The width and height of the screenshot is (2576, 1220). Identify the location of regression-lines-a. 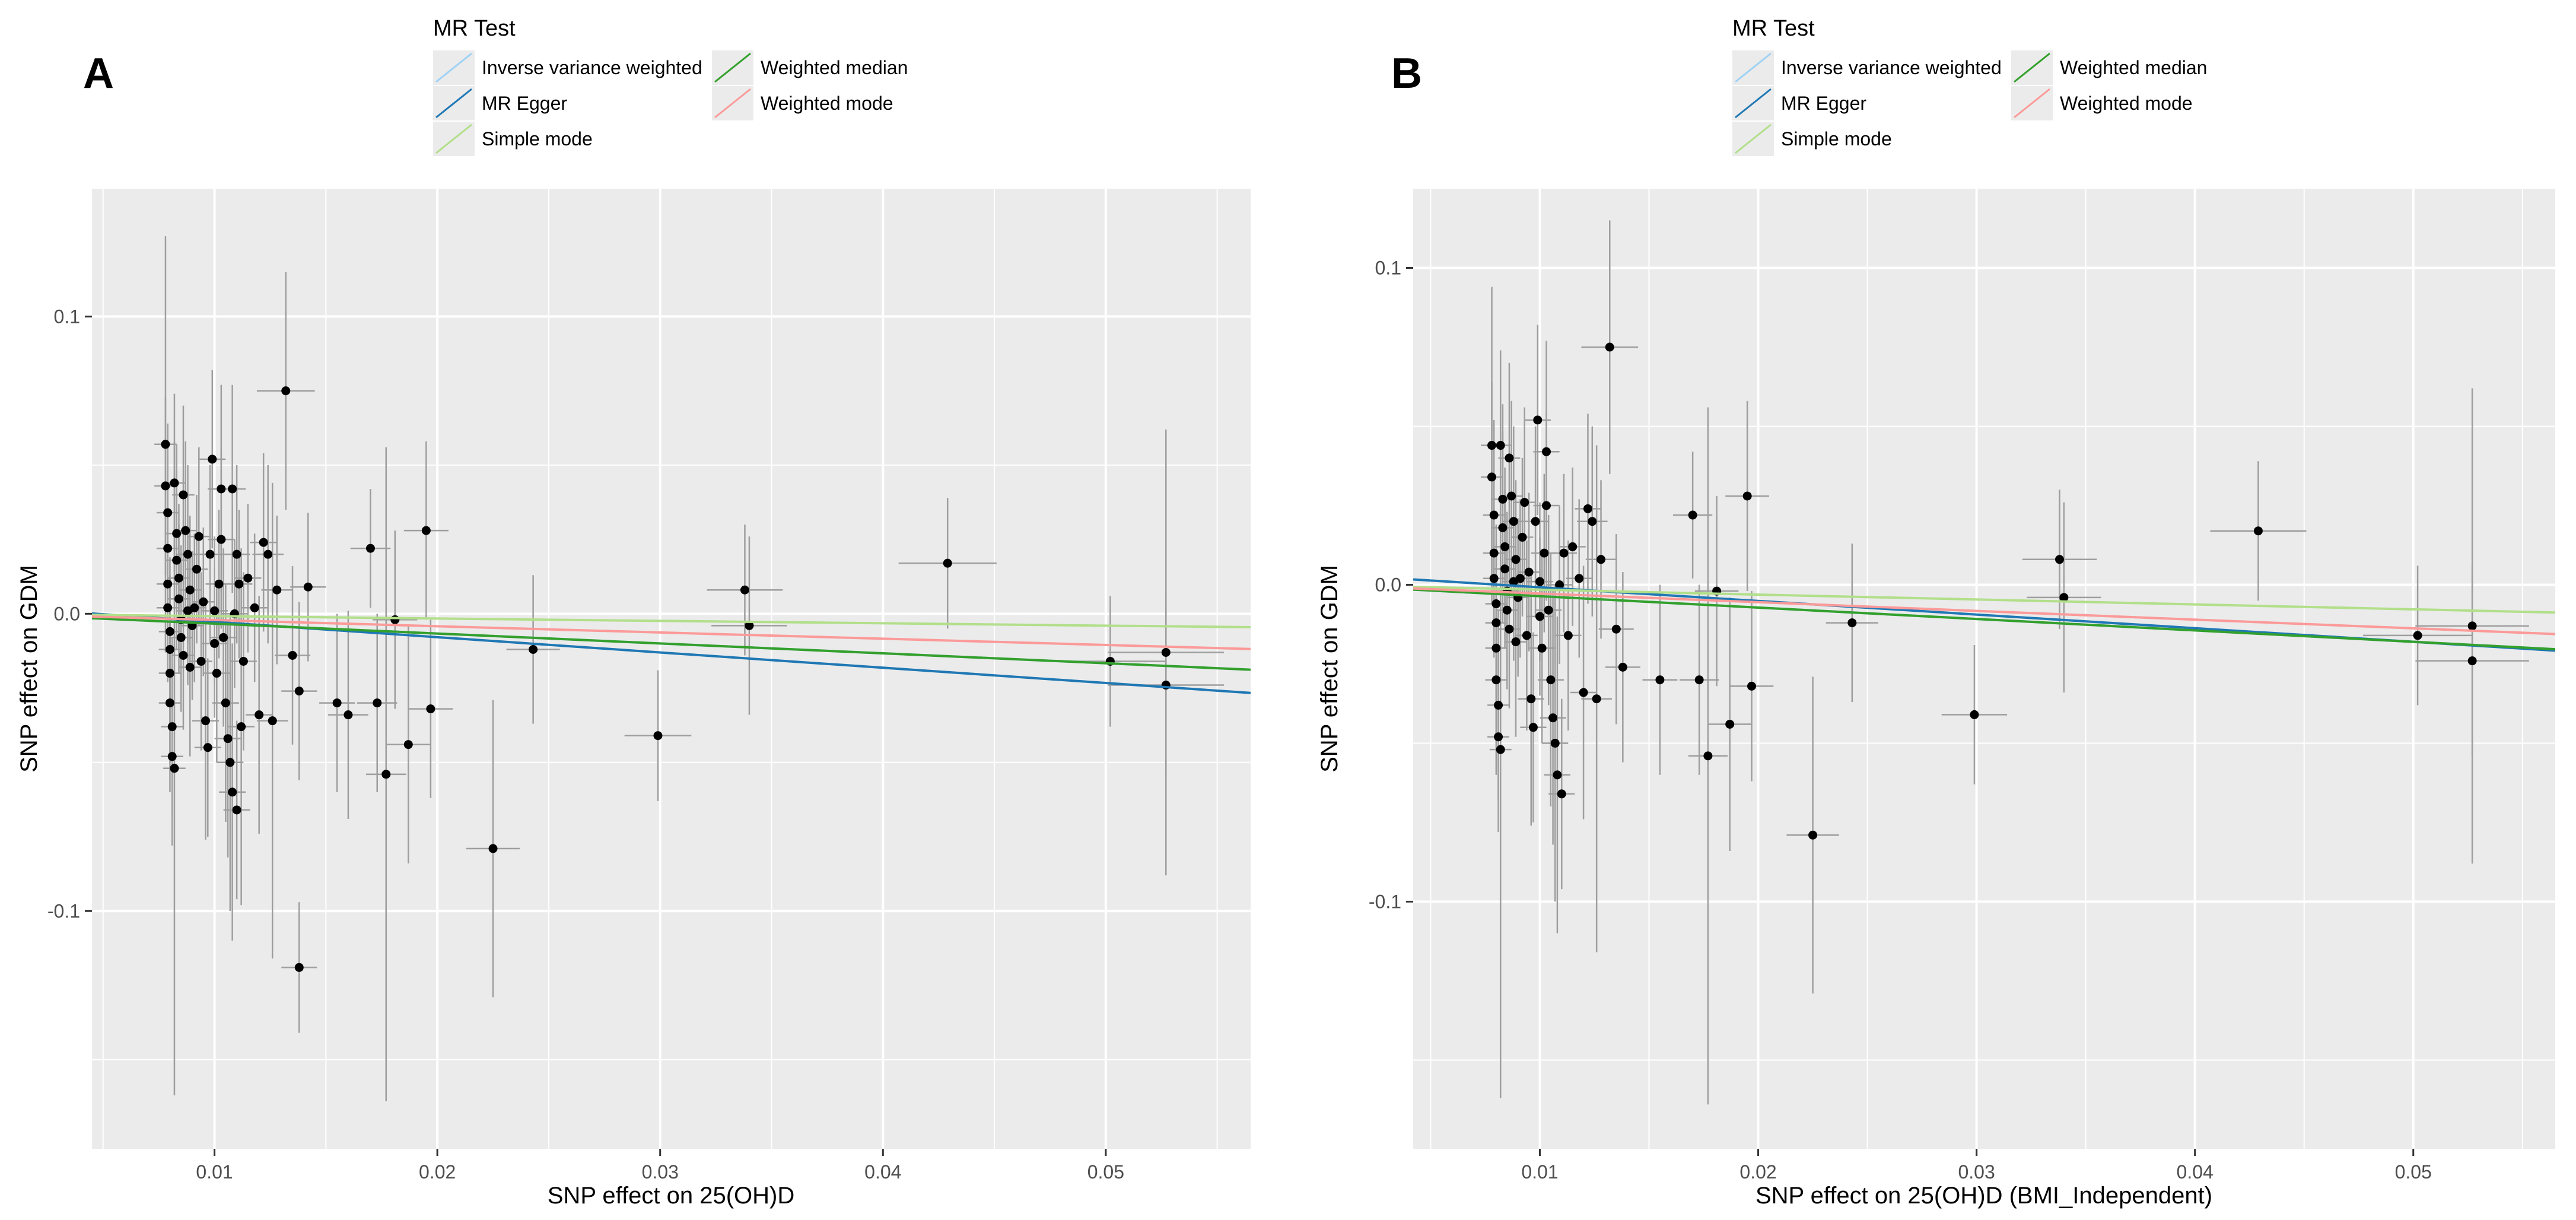
(671, 653).